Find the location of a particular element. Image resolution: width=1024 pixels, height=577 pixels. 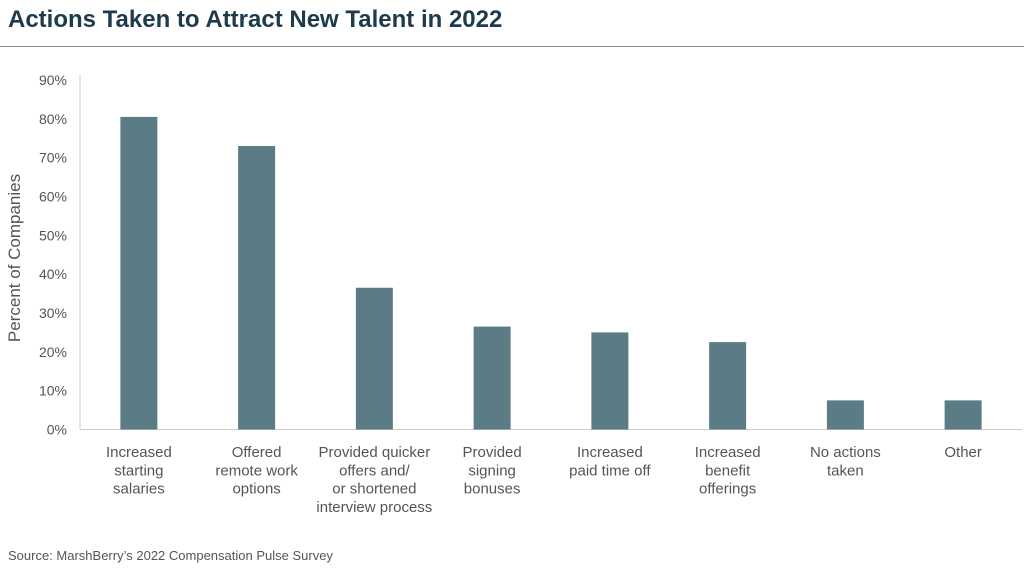

x-category-label: Other is located at coordinates (963, 452).